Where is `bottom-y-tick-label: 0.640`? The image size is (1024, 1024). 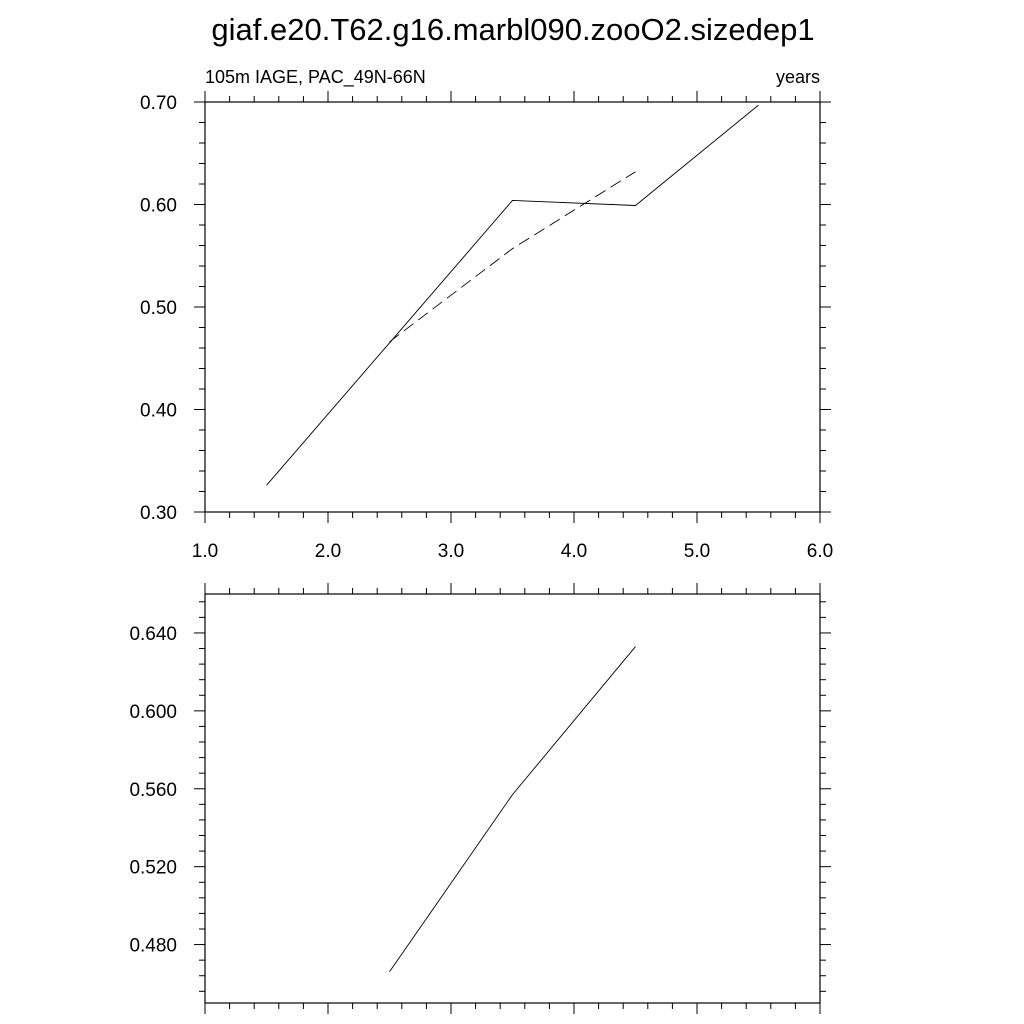
bottom-y-tick-label: 0.640 is located at coordinates (153, 634).